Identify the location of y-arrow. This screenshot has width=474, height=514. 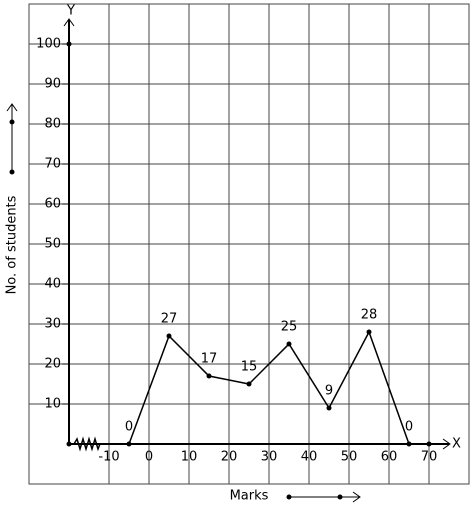
(12, 139).